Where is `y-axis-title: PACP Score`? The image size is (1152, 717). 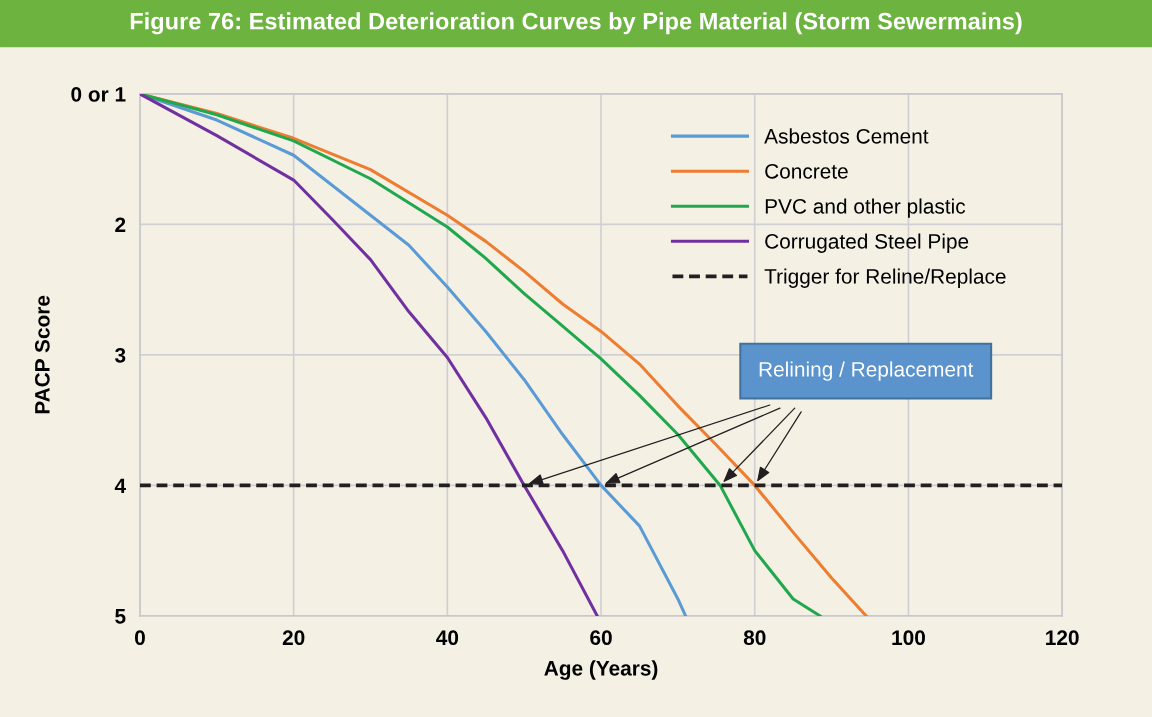 y-axis-title: PACP Score is located at coordinates (42, 354).